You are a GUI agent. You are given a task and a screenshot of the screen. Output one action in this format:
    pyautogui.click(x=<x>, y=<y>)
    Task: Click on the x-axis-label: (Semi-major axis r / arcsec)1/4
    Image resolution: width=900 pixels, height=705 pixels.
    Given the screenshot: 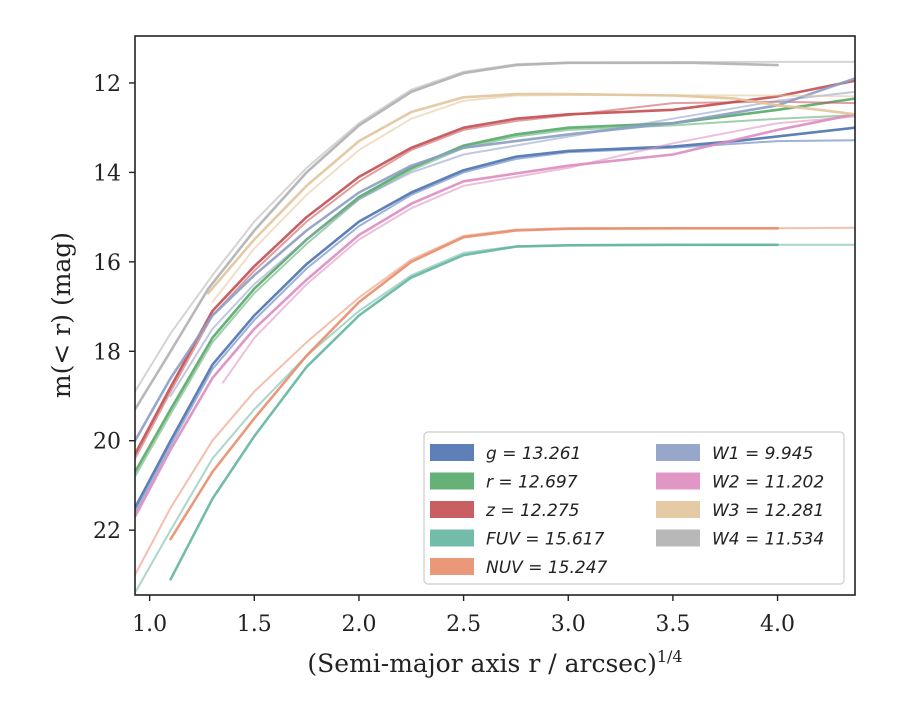 What is the action you would take?
    pyautogui.click(x=494, y=662)
    